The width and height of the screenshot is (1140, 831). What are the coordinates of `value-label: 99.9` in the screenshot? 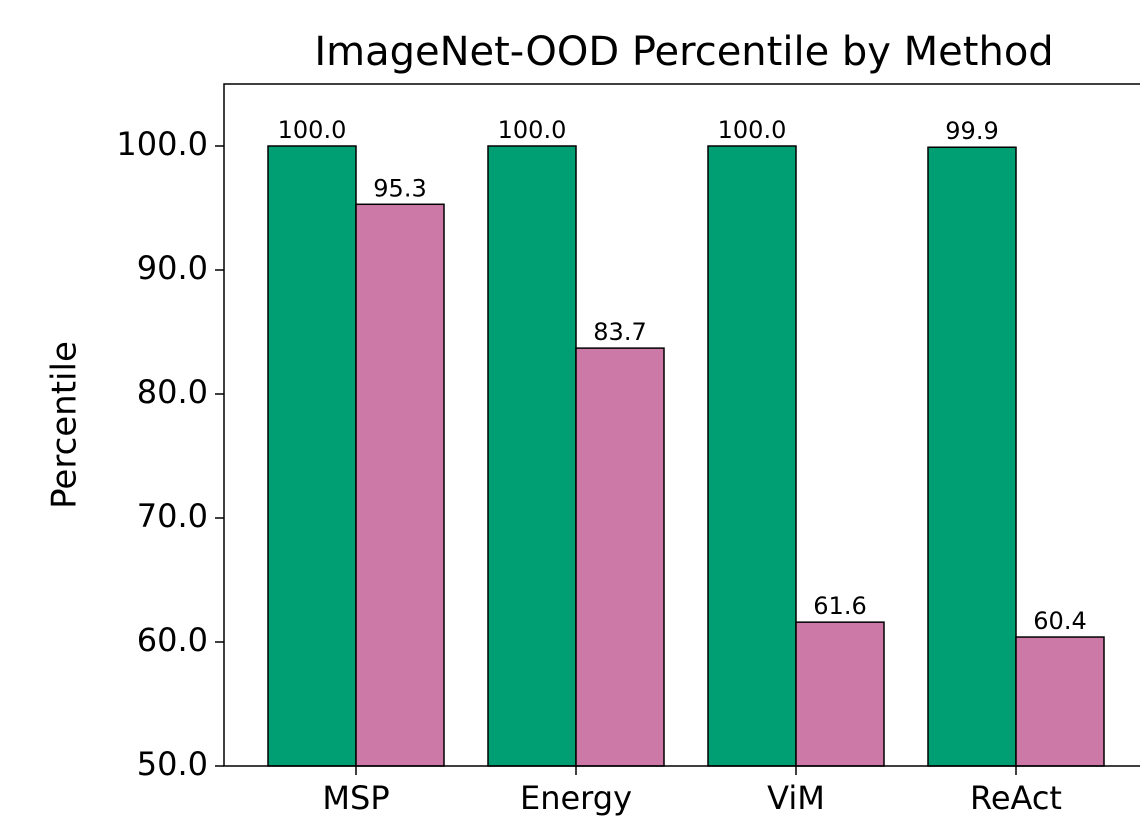 It's located at (971, 131).